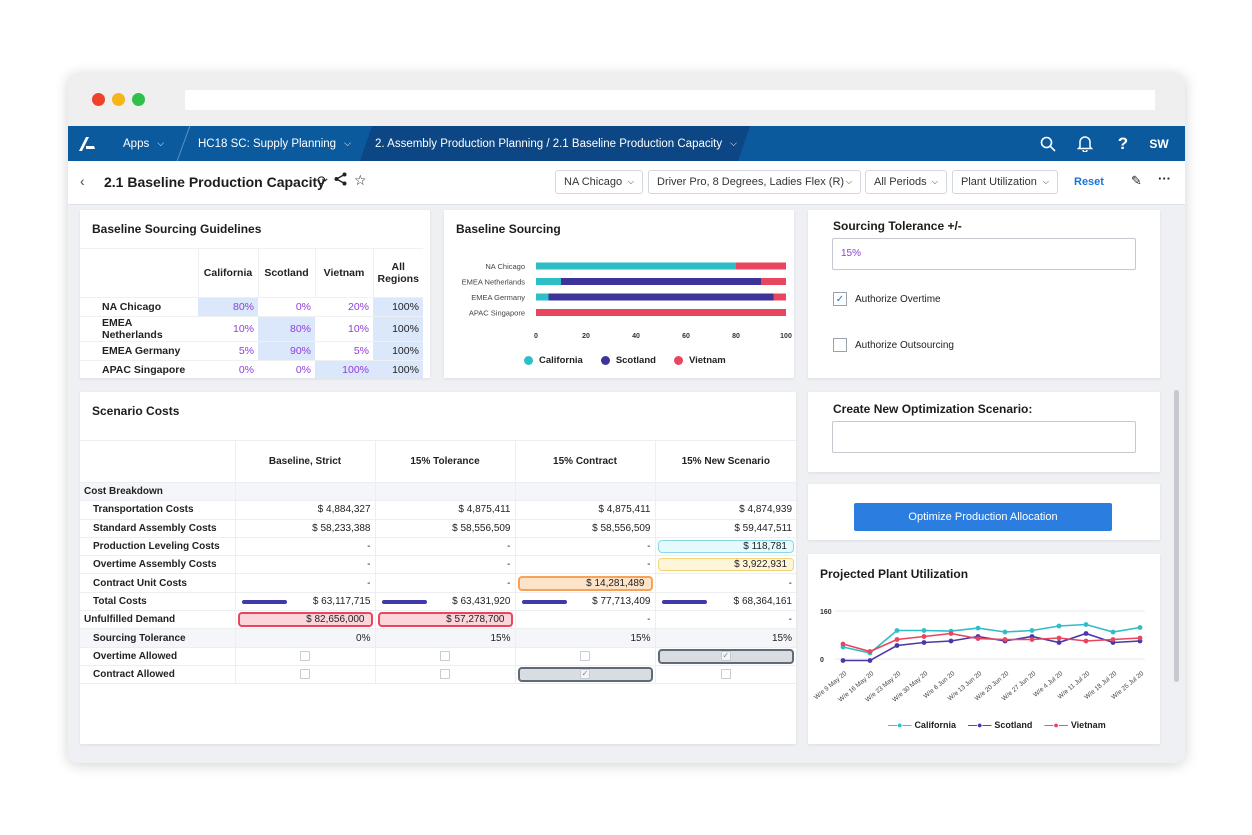 Image resolution: width=1252 pixels, height=835 pixels. I want to click on table-cell: $ 14,281,489, so click(584, 583).